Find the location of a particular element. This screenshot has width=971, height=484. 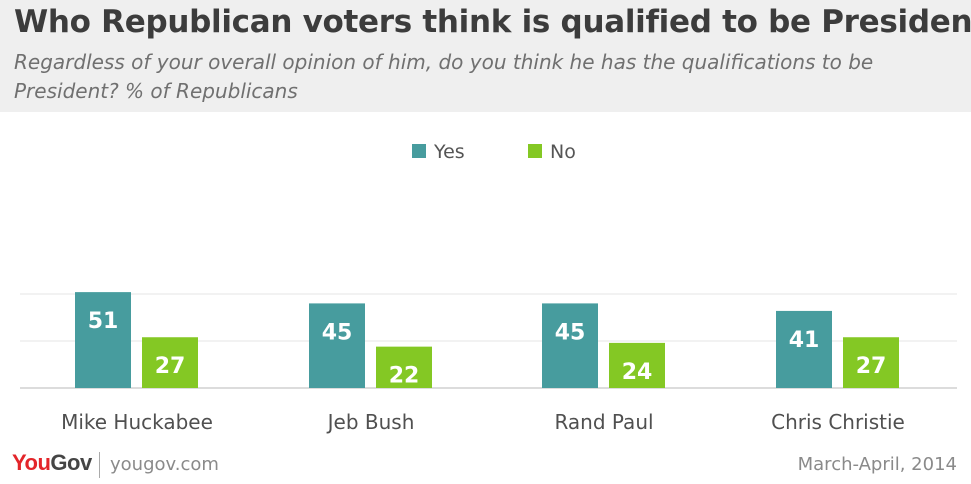

category-label-3: Chris Christie is located at coordinates (838, 422).